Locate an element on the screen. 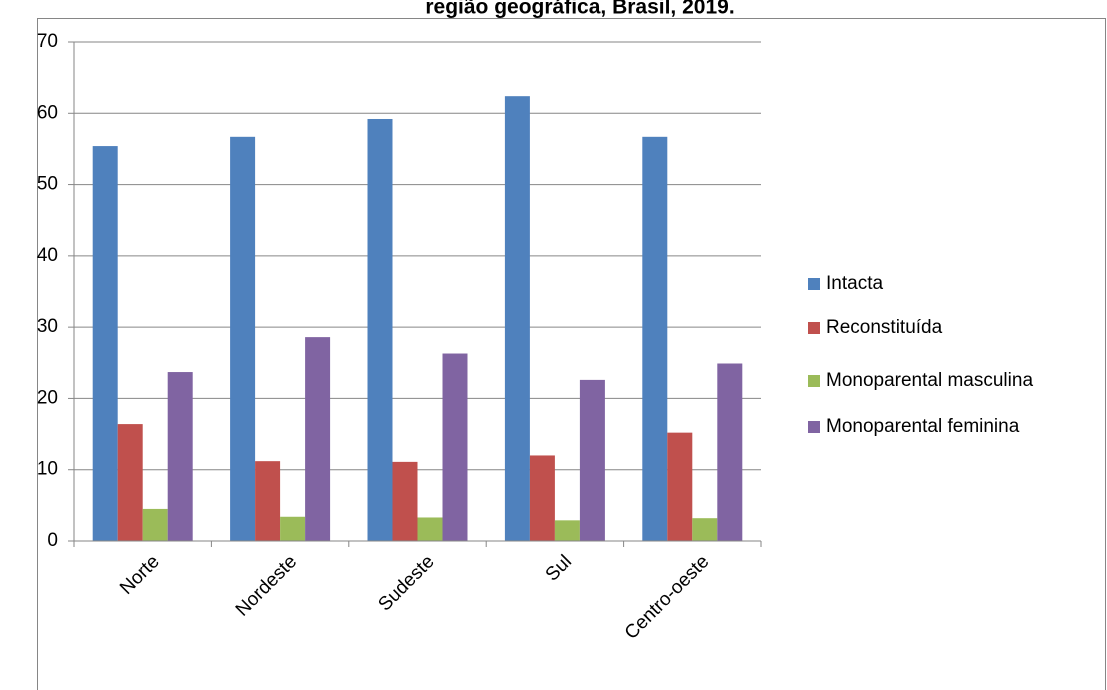  y-tick-label: 50 is located at coordinates (47, 184).